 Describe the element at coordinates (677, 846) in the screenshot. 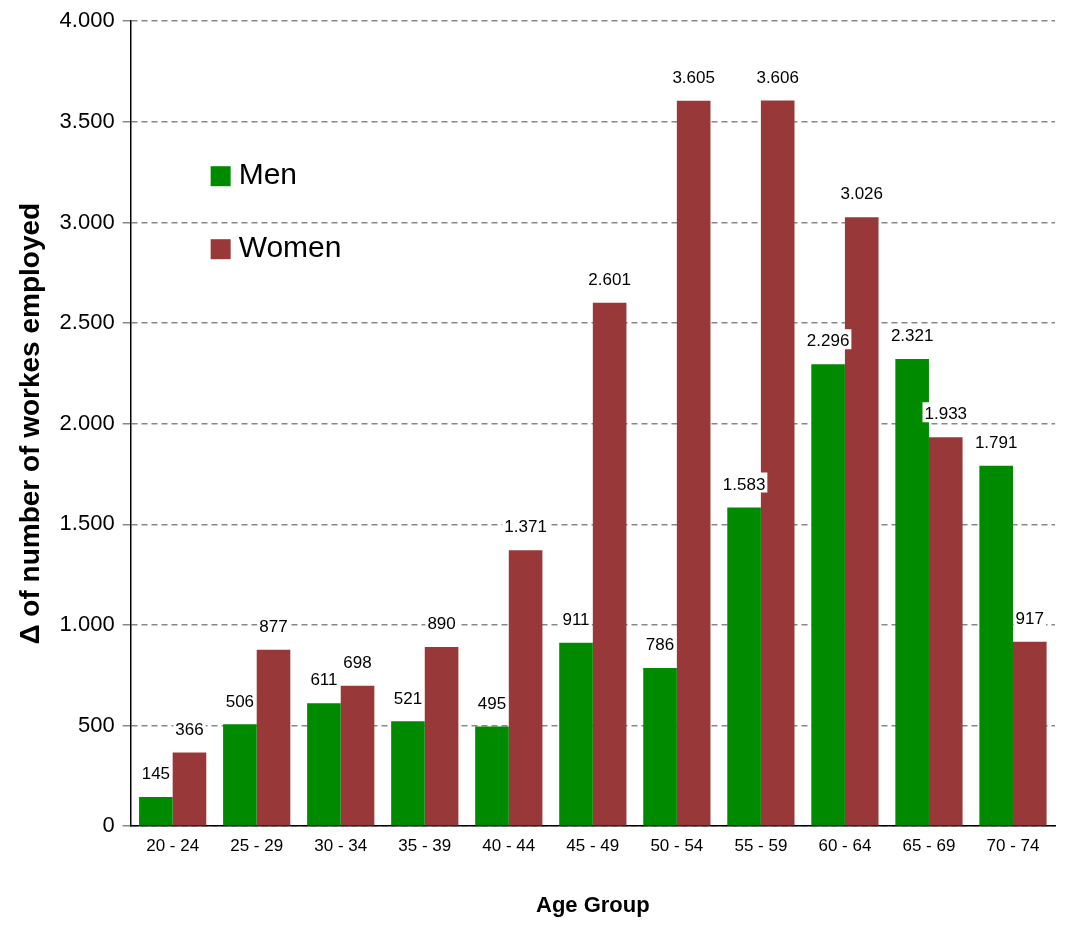

I see `x-tick-label: 50 - 54` at that location.